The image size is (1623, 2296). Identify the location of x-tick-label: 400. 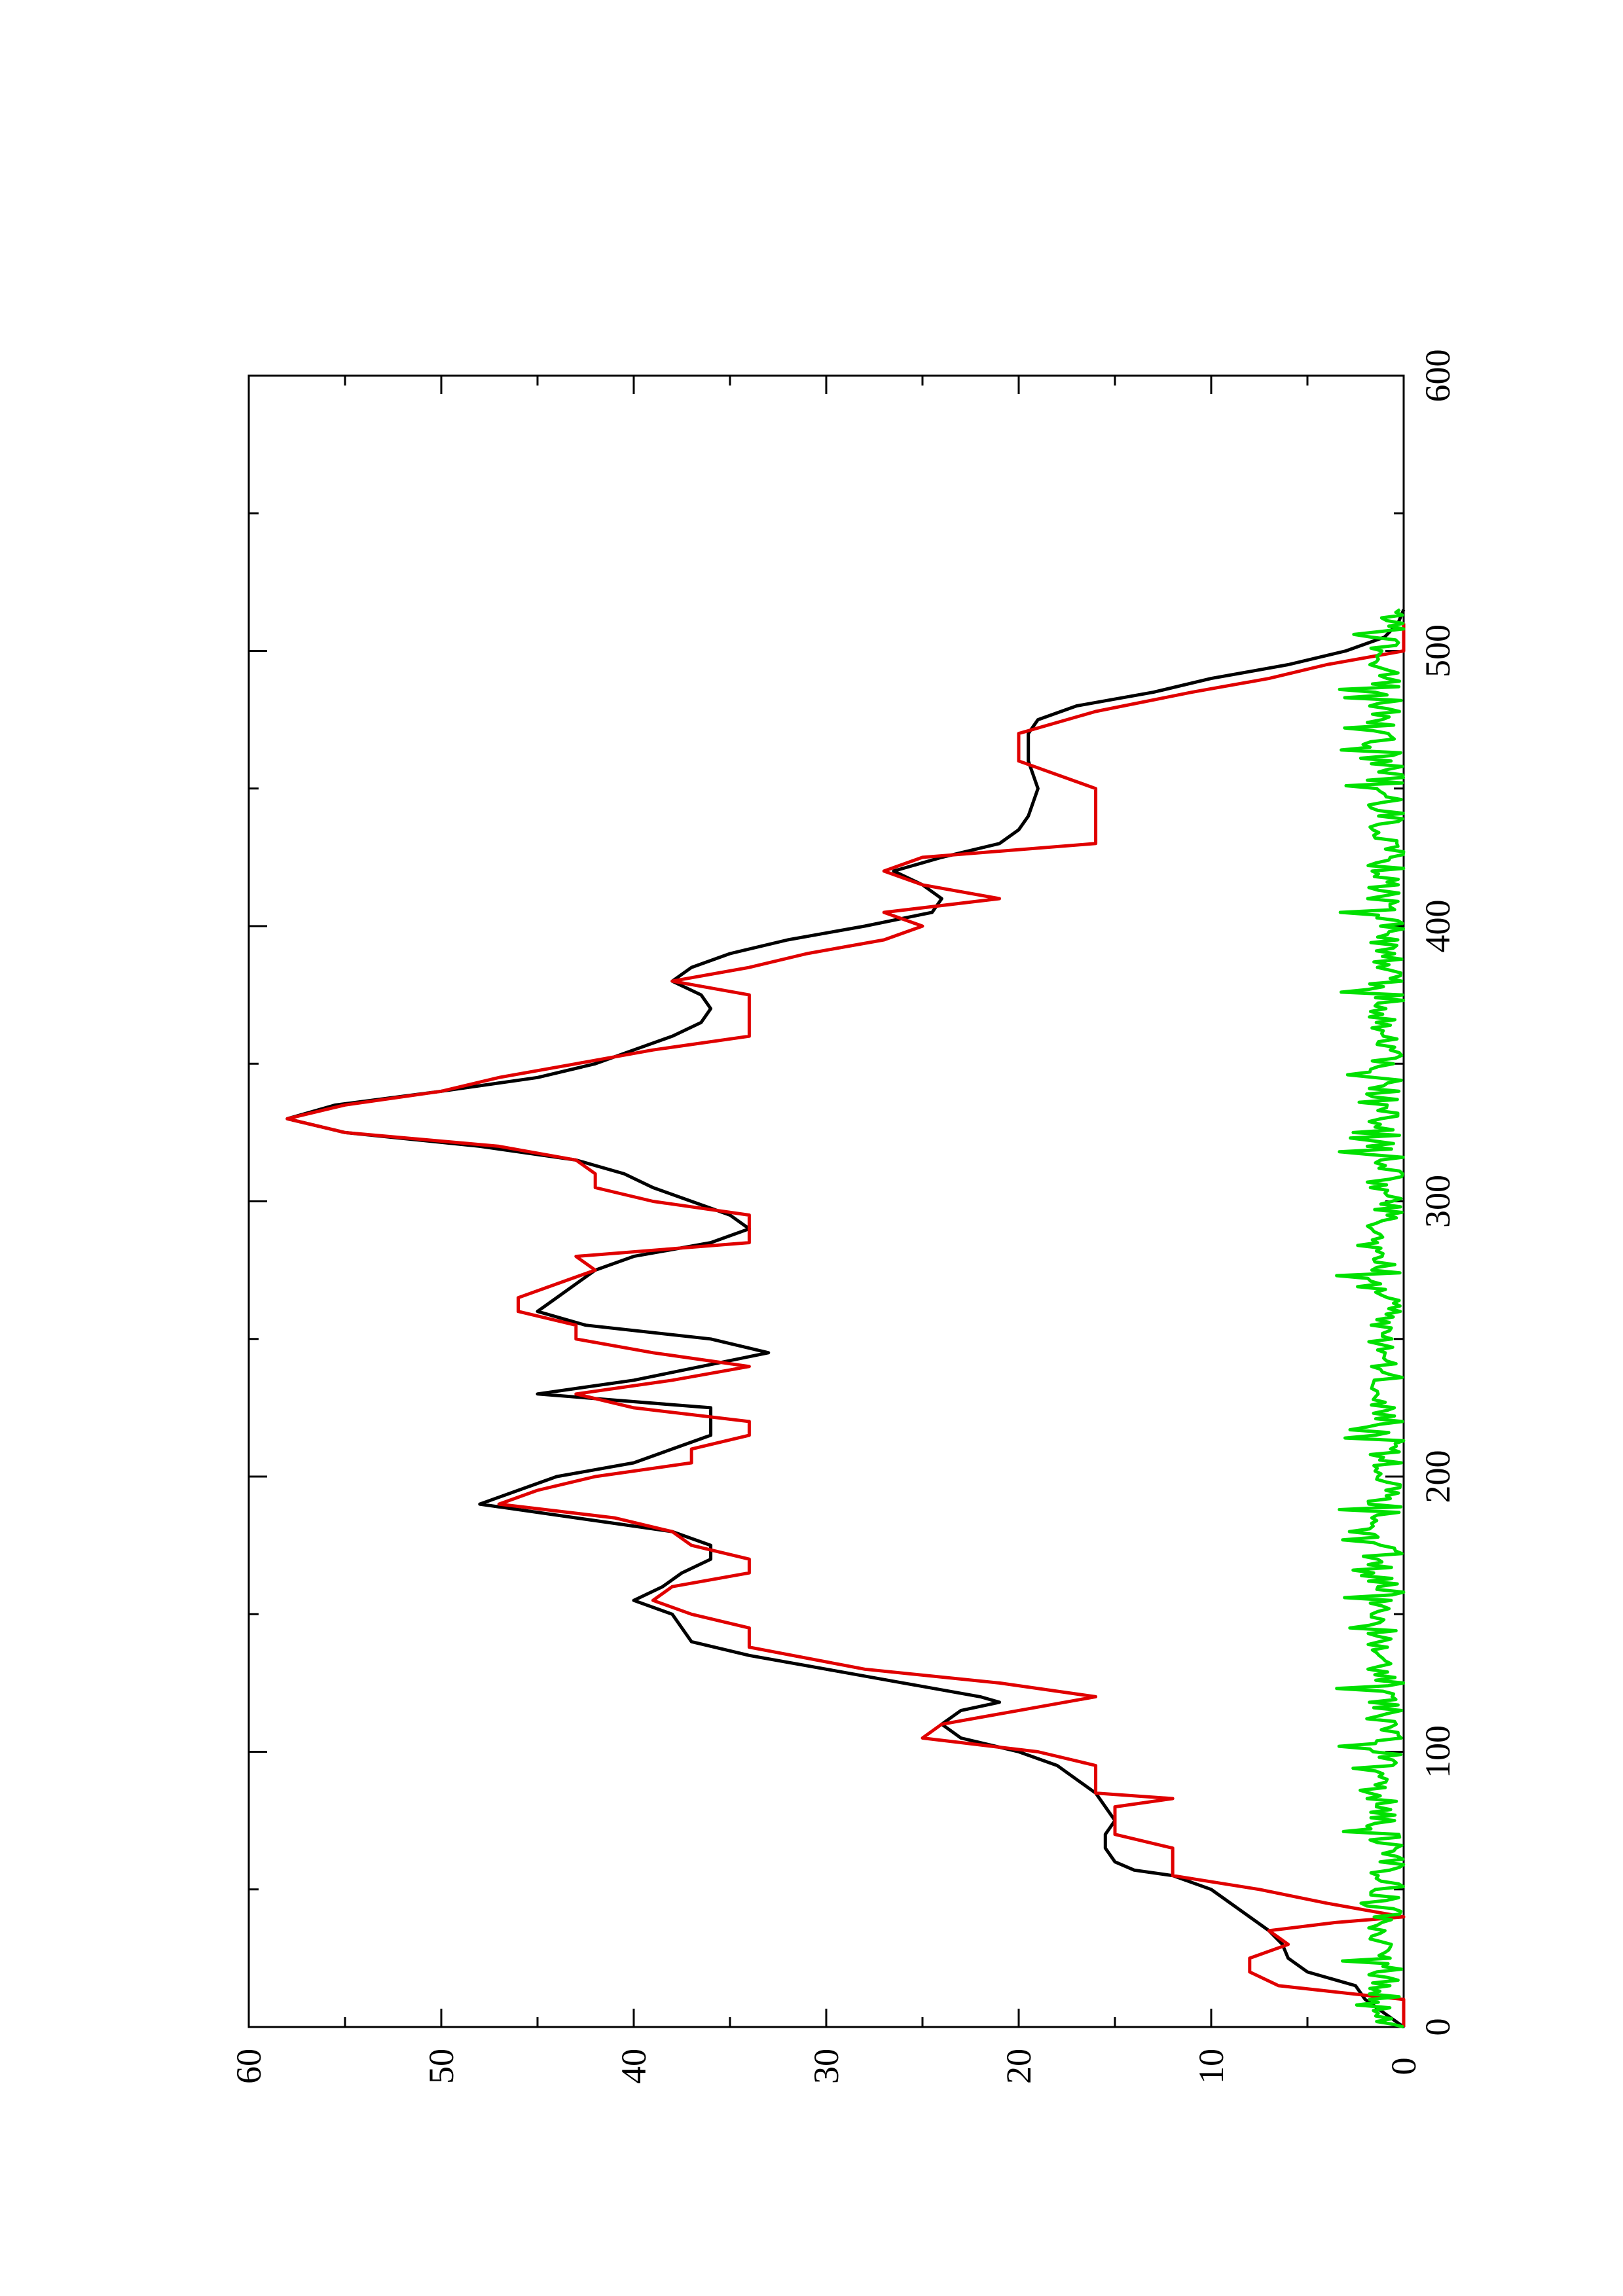
(1437, 926).